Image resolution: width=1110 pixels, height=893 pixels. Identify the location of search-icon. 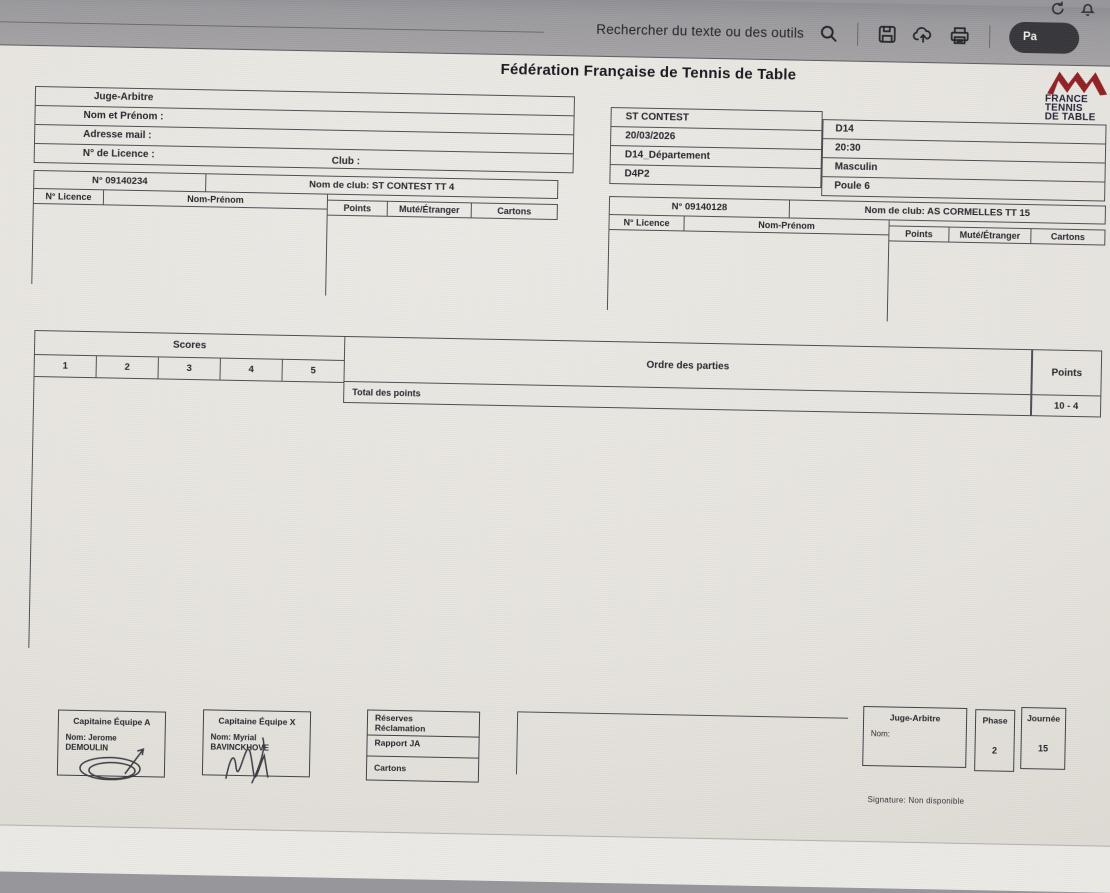
(828, 33).